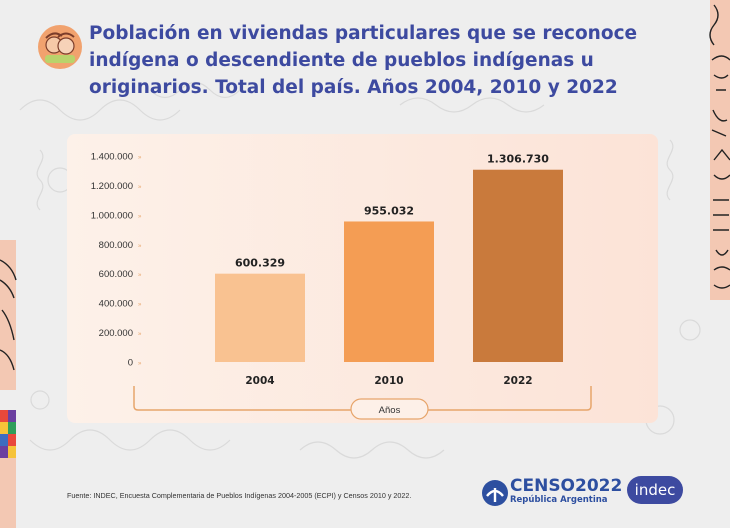 The width and height of the screenshot is (730, 528). Describe the element at coordinates (116, 274) in the screenshot. I see `y-tick-label: 600.000` at that location.